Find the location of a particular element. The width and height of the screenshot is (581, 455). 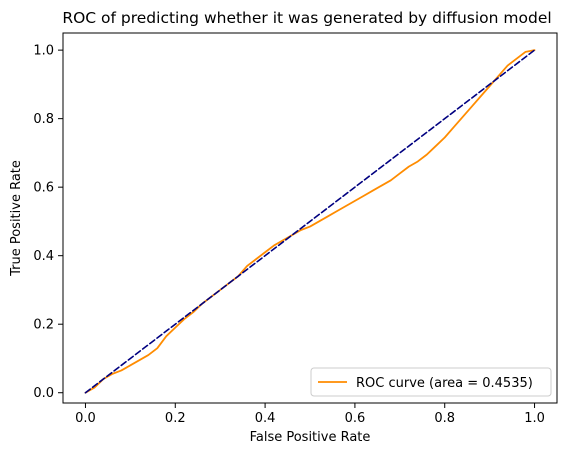

legend-box is located at coordinates (431, 382).